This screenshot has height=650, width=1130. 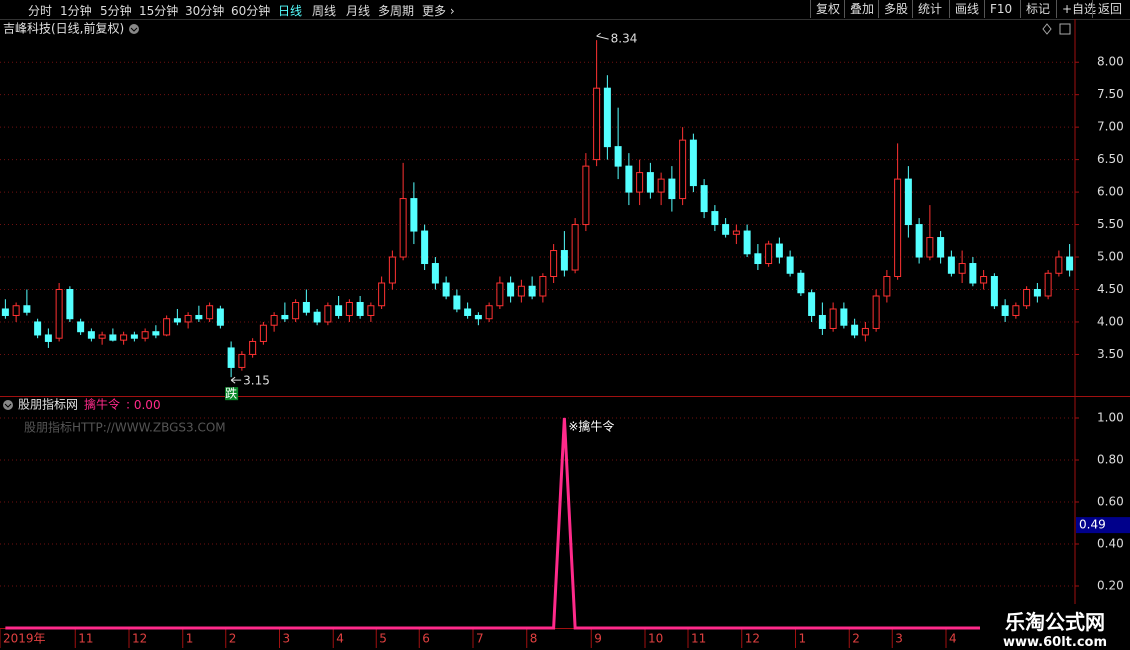 What do you see at coordinates (655, 639) in the screenshot?
I see `x-tick-label: 10` at bounding box center [655, 639].